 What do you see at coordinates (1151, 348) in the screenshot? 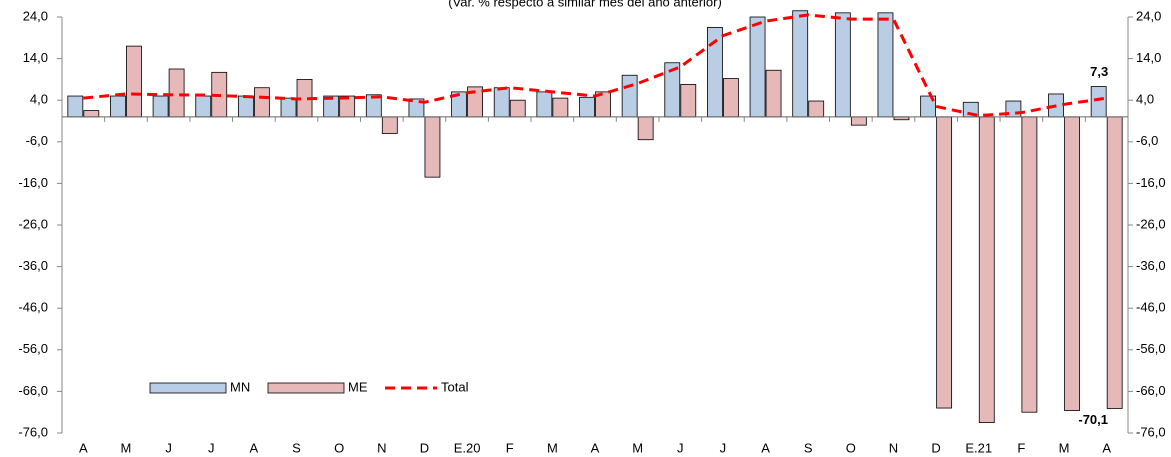
I see `y2-tick-label: -56,0` at bounding box center [1151, 348].